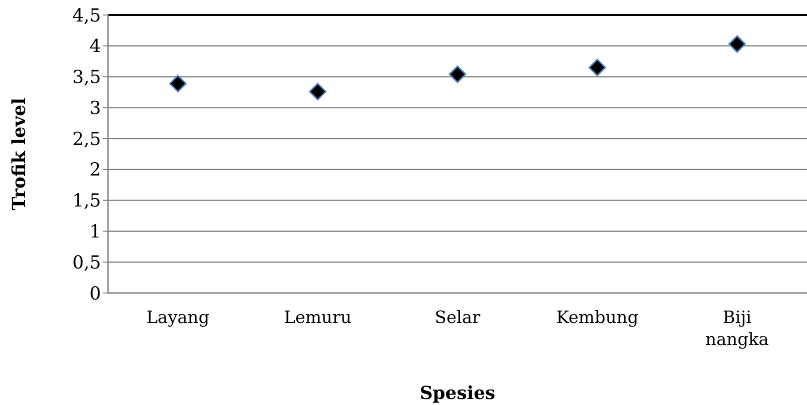 This screenshot has width=807, height=405. What do you see at coordinates (597, 318) in the screenshot?
I see `x-tick-label: Kembung` at bounding box center [597, 318].